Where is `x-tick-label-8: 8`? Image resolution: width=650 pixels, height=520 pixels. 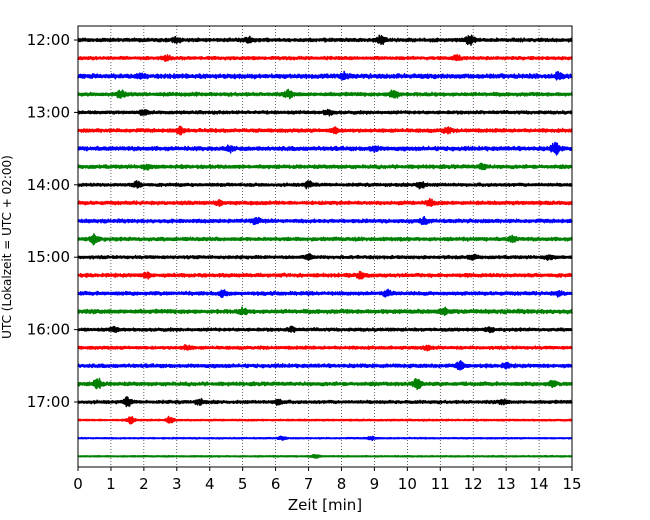
x-tick-label-8: 8 is located at coordinates (342, 484).